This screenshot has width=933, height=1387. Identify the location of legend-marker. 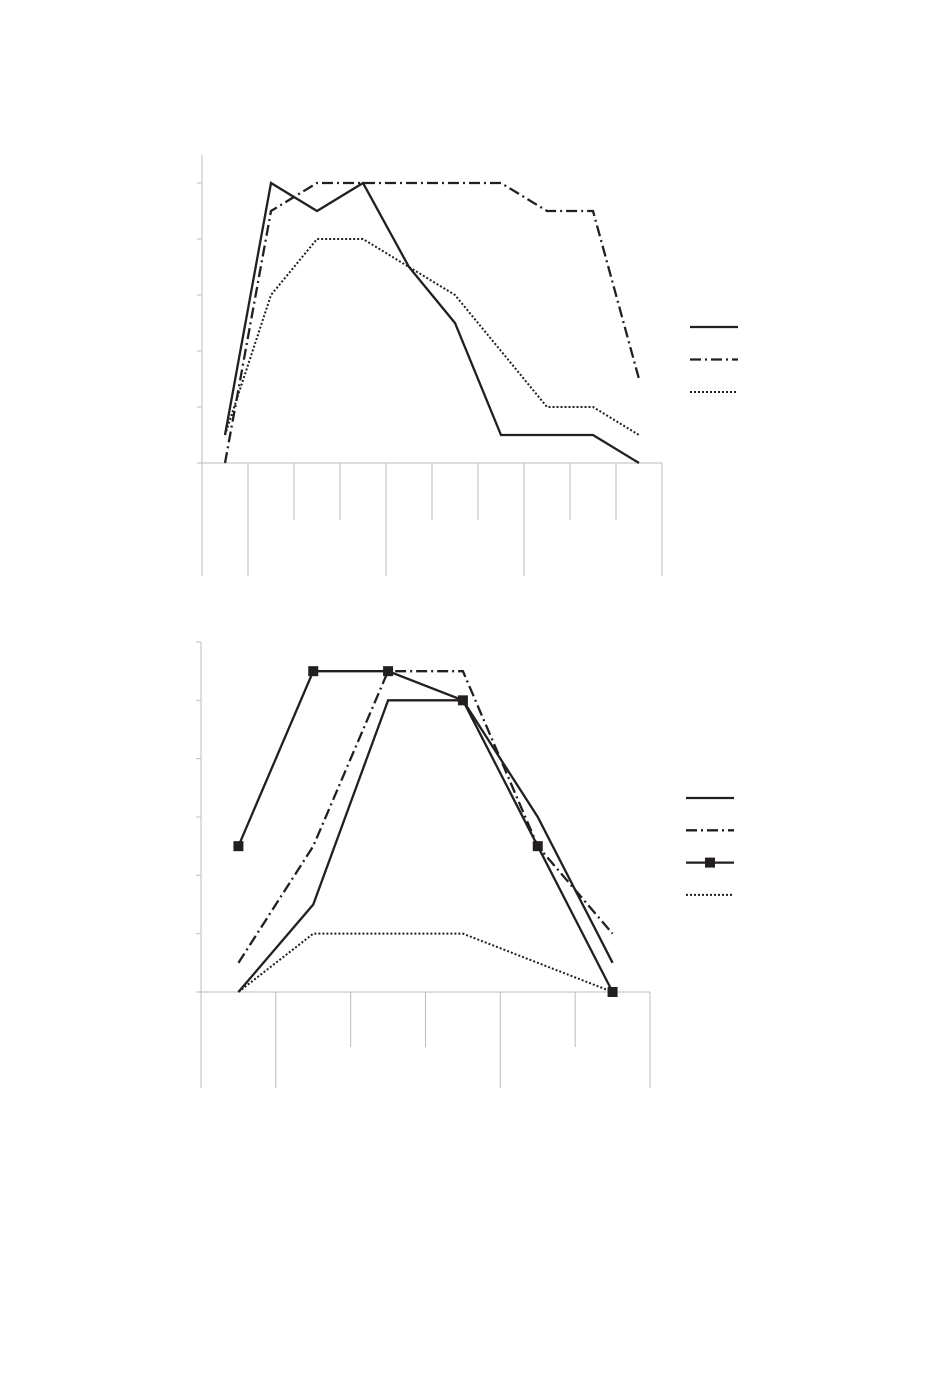
(710, 862).